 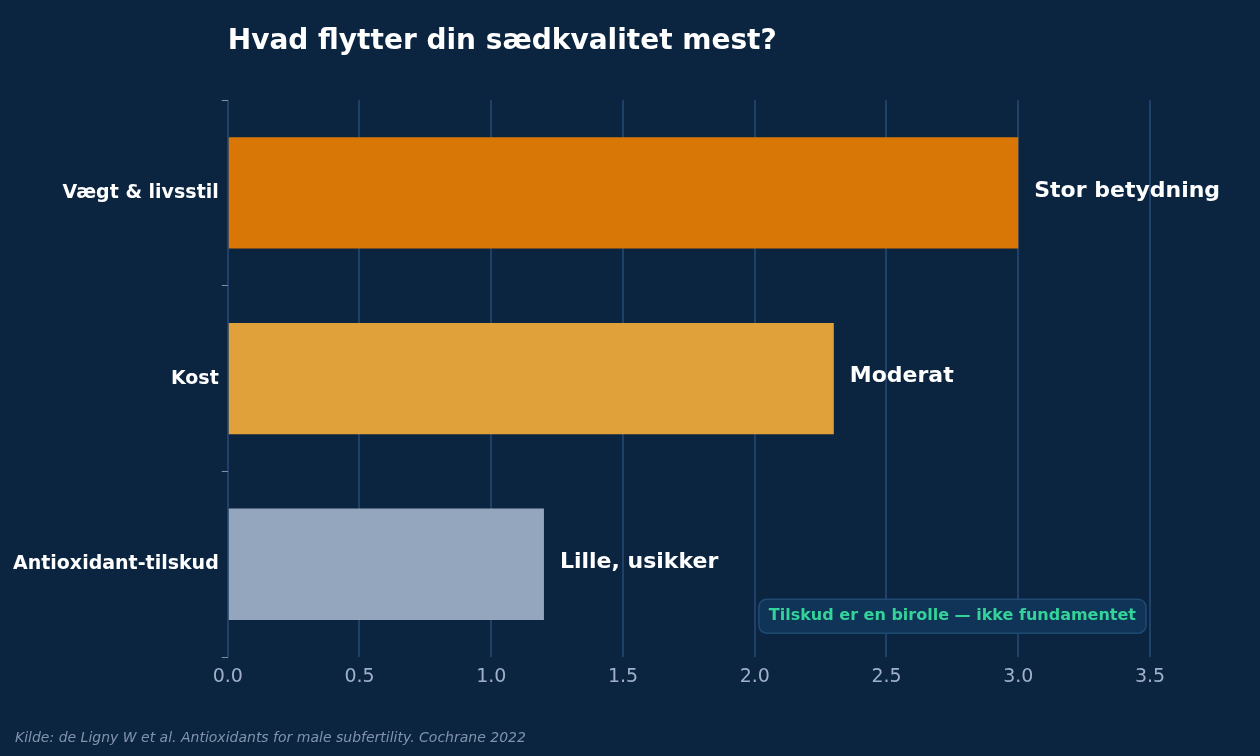 I want to click on x-tick-label: 0.5, so click(x=359, y=674).